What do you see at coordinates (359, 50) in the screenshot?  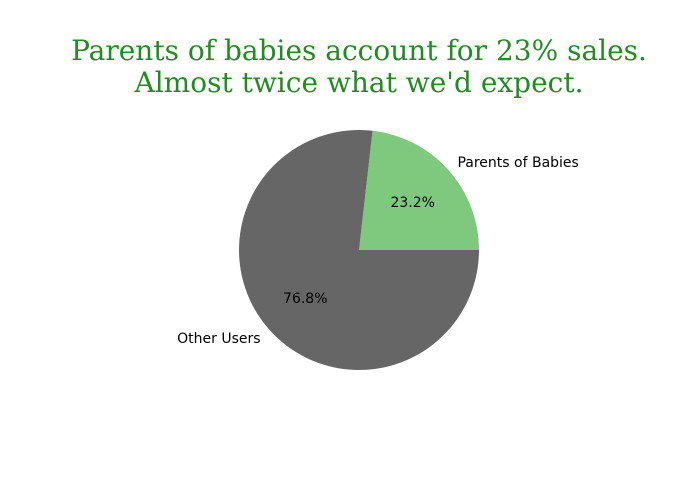 I see `chart-title-line-1: Parents of babies account for 23% sales.` at bounding box center [359, 50].